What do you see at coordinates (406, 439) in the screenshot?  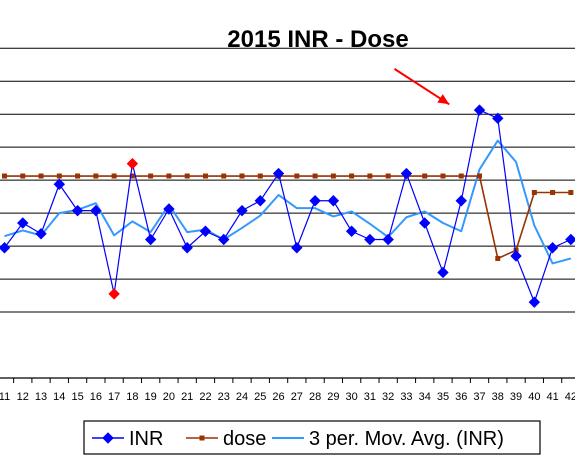 I see `legend-label: 3 per. Mov. Avg. (INR)` at bounding box center [406, 439].